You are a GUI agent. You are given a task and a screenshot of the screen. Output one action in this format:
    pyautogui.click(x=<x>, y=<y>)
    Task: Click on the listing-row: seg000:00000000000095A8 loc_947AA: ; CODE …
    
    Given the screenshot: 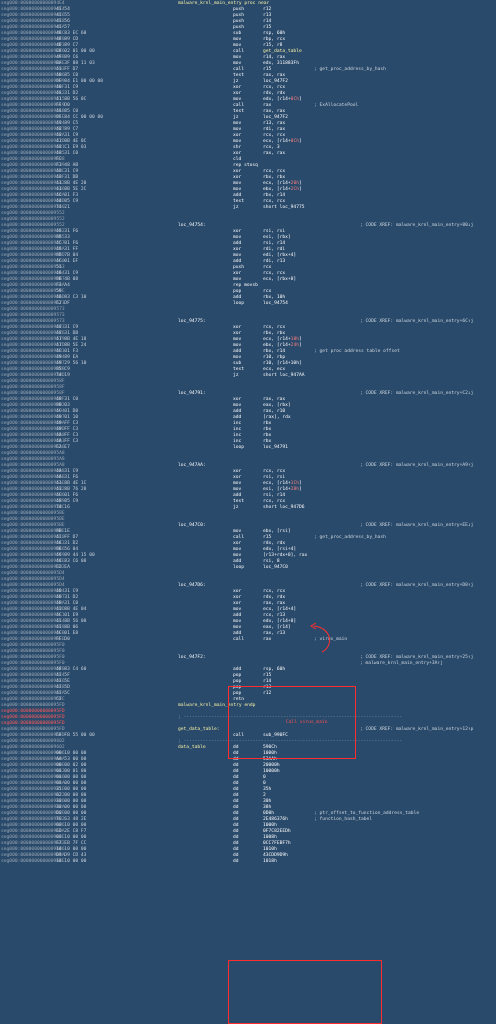 What is the action you would take?
    pyautogui.click(x=248, y=466)
    